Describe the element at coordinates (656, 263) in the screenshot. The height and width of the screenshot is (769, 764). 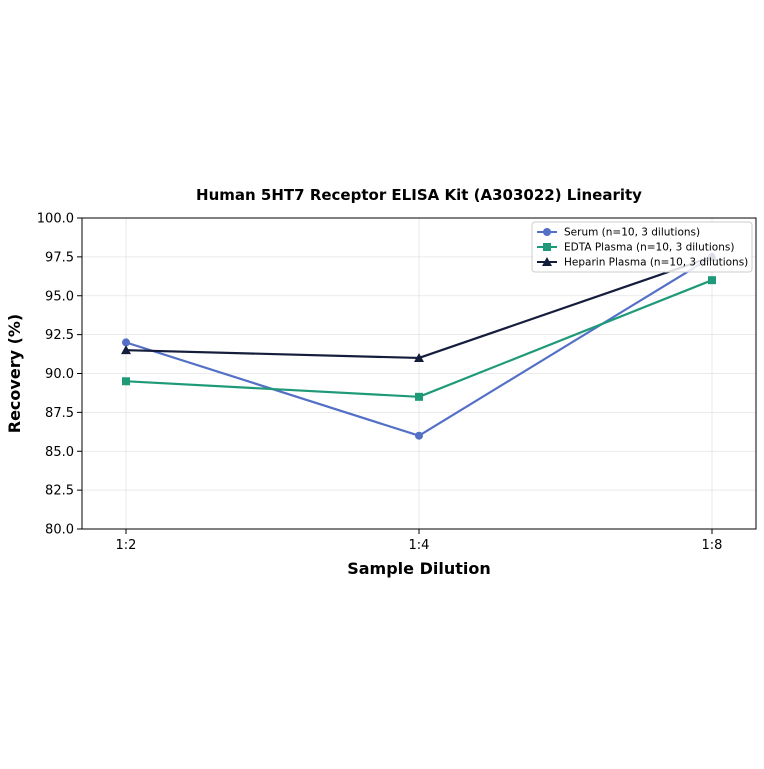
I see `legend-label: Heparin Plasma (n=10, 3 dilutions)` at that location.